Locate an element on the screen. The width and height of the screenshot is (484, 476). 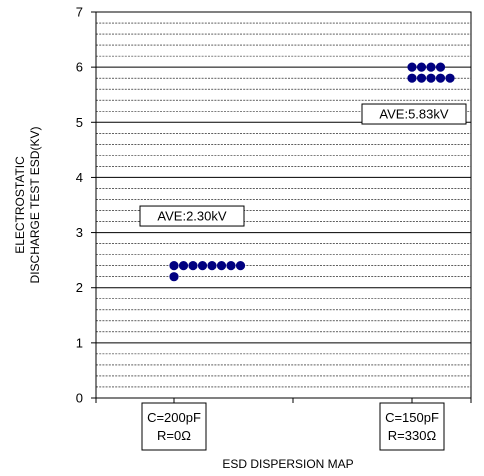
y-axis-ticks: 0 1 2 3 4 5 6 7 is located at coordinates (86, 205).